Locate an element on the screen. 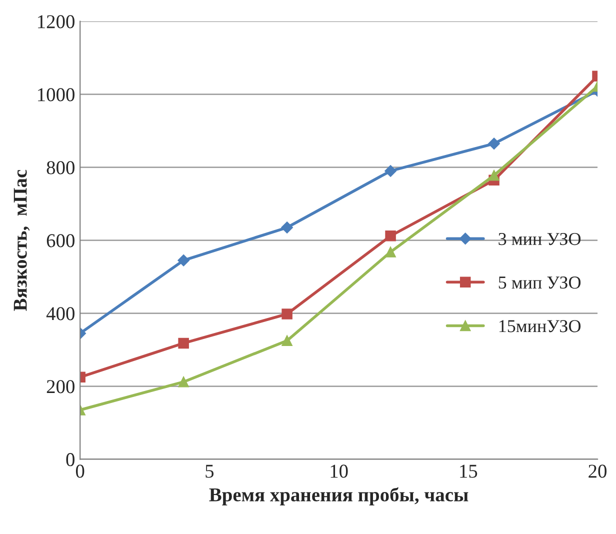 Image resolution: width=616 pixels, height=534 pixels. y-tick-label: 400 is located at coordinates (60, 313).